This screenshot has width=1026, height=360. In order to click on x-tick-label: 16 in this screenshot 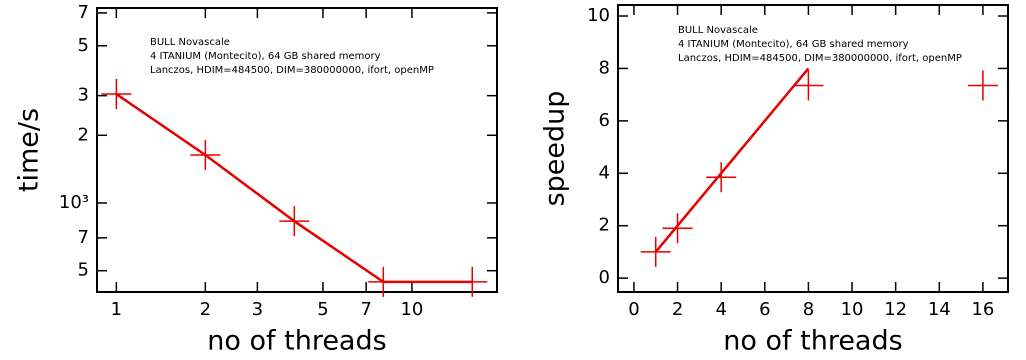, I will do `click(982, 309)`.